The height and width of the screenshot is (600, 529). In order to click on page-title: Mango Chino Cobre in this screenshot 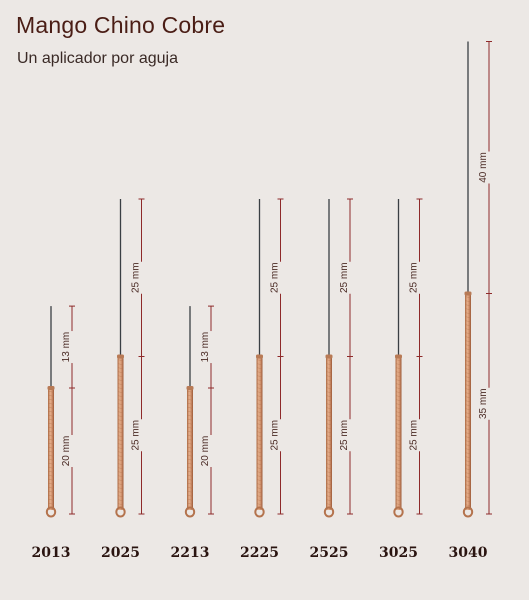, I will do `click(121, 25)`.